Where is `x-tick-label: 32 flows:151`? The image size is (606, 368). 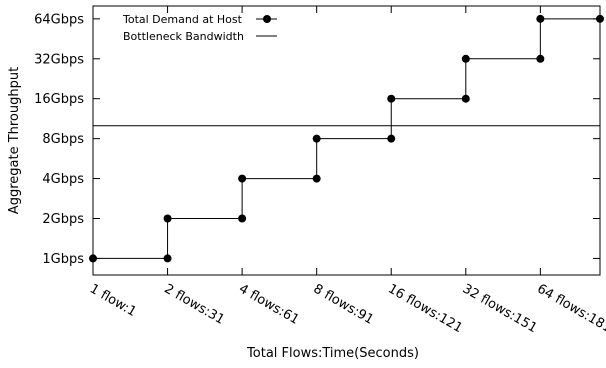 x-tick-label: 32 flows:151 is located at coordinates (500, 308).